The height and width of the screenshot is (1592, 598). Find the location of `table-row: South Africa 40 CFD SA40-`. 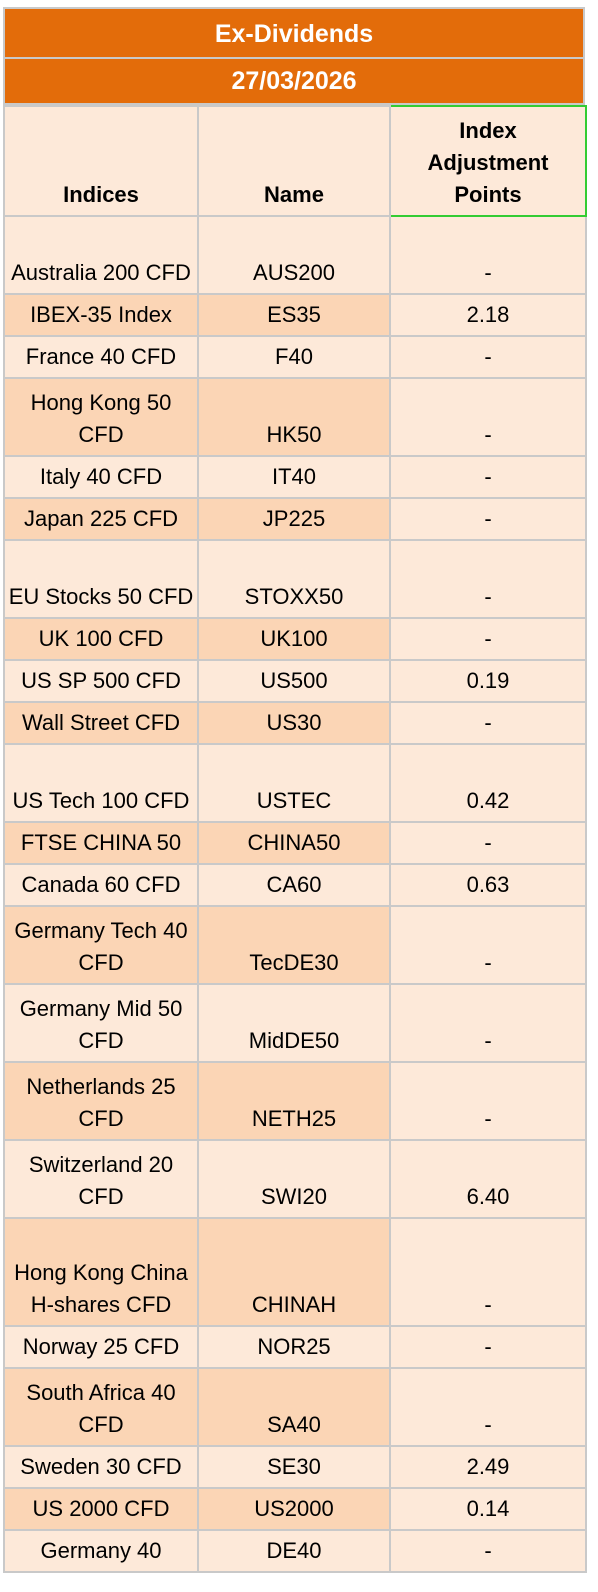

table-row: South Africa 40 CFD SA40- is located at coordinates (295, 1407).